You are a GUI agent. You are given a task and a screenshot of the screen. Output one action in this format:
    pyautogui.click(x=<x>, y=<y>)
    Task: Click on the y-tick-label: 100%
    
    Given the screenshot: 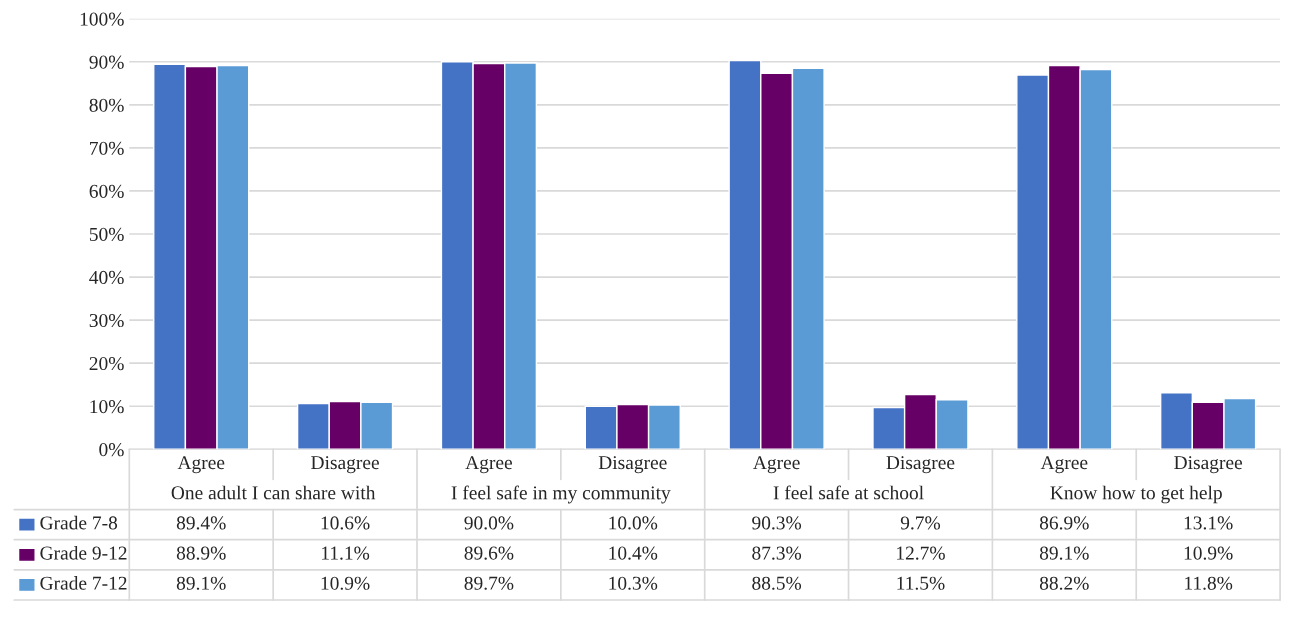 What is the action you would take?
    pyautogui.click(x=102, y=19)
    